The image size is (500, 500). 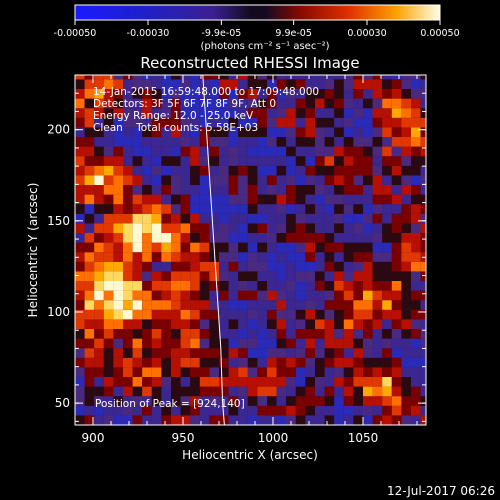 What do you see at coordinates (366, 33) in the screenshot?
I see `colorbar-tick-label: 0.00030` at bounding box center [366, 33].